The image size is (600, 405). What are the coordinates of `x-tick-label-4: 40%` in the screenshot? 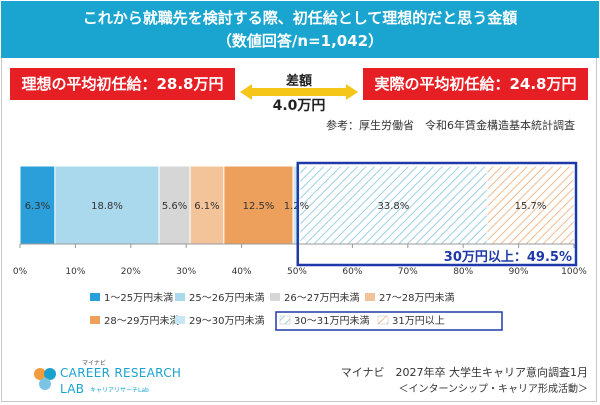 It's located at (242, 272).